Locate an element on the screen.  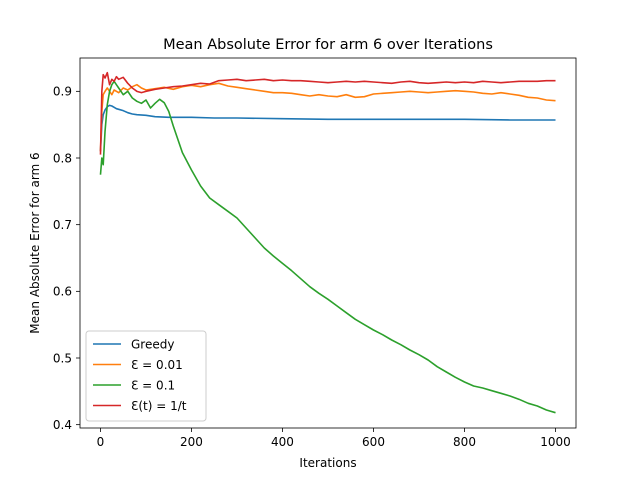
legend-label: Ɛ = 0.1 is located at coordinates (153, 385).